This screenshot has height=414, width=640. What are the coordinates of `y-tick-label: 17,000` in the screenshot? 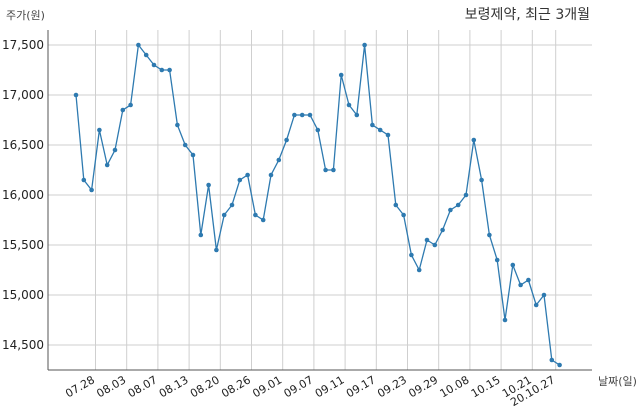 It's located at (23, 95).